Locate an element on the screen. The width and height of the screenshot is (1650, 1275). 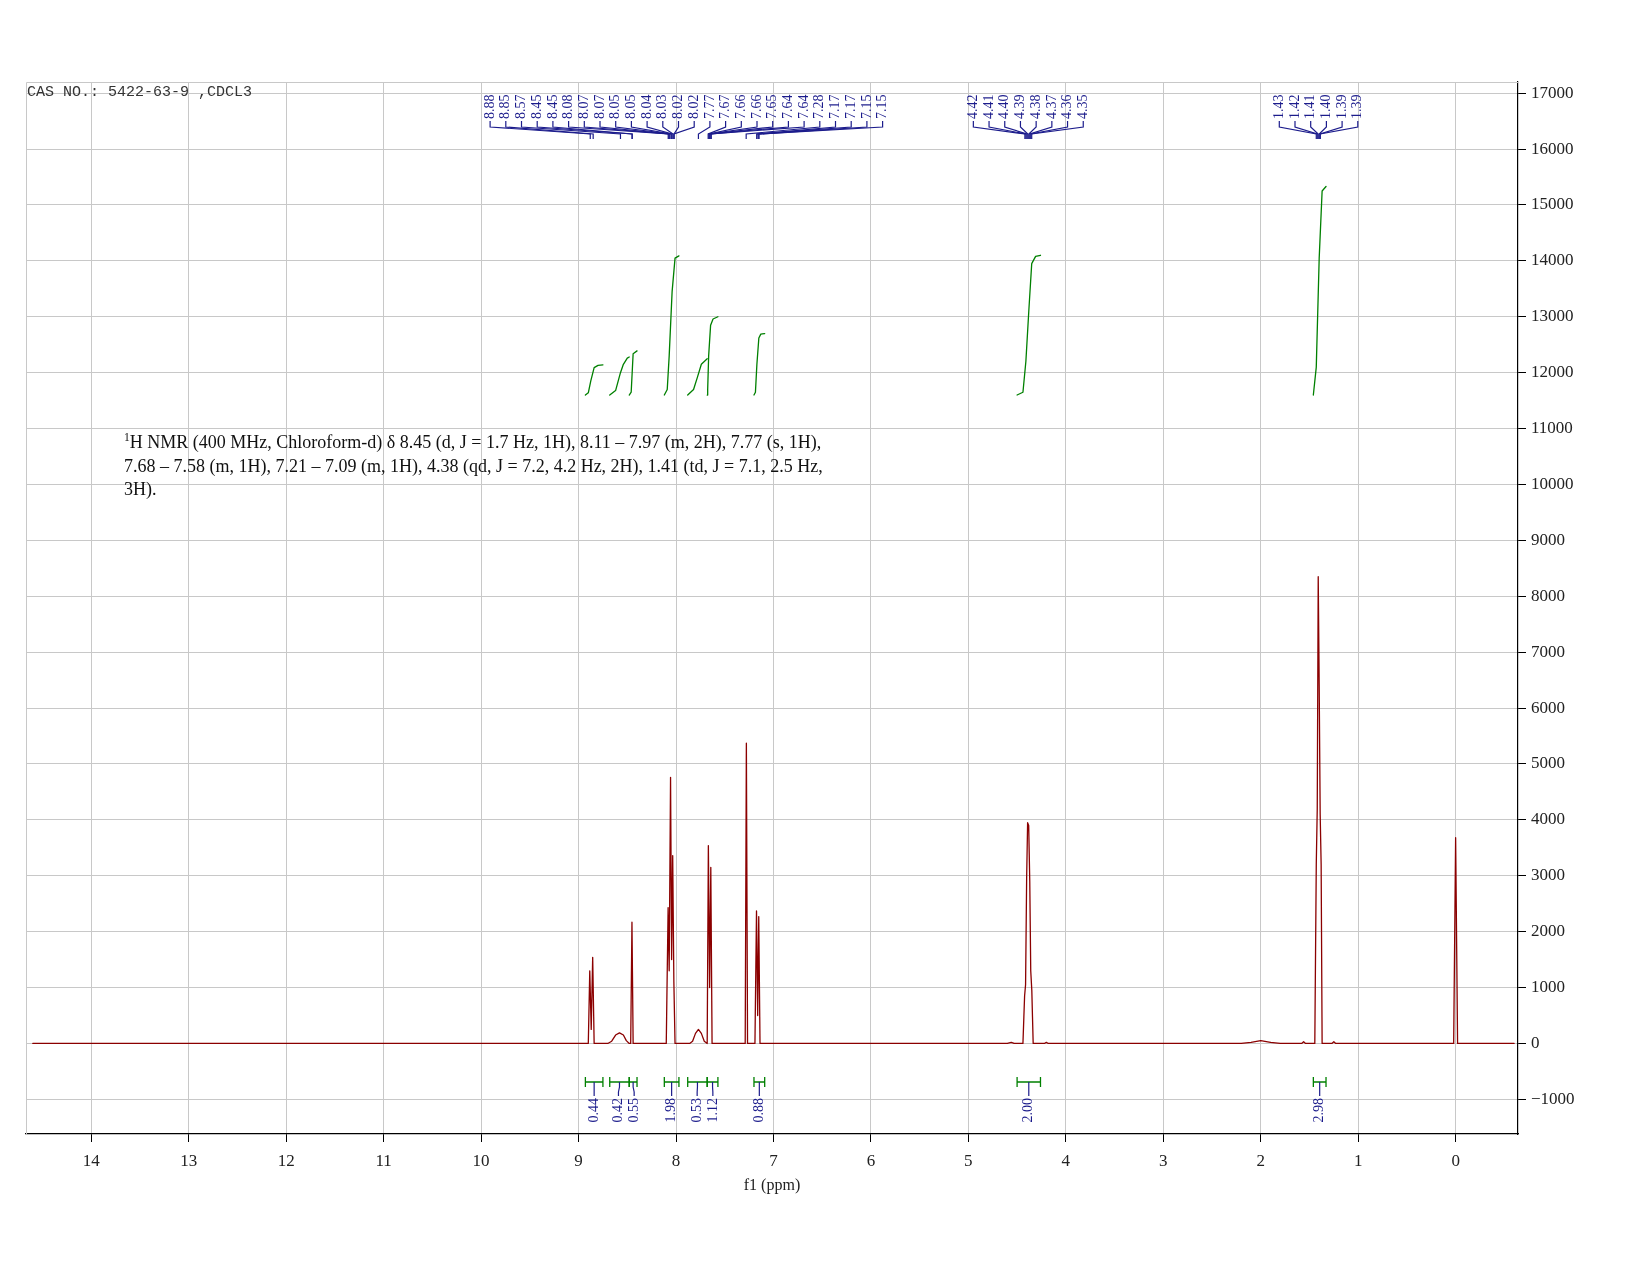
y-tick-label: 17000 is located at coordinates (1552, 92).